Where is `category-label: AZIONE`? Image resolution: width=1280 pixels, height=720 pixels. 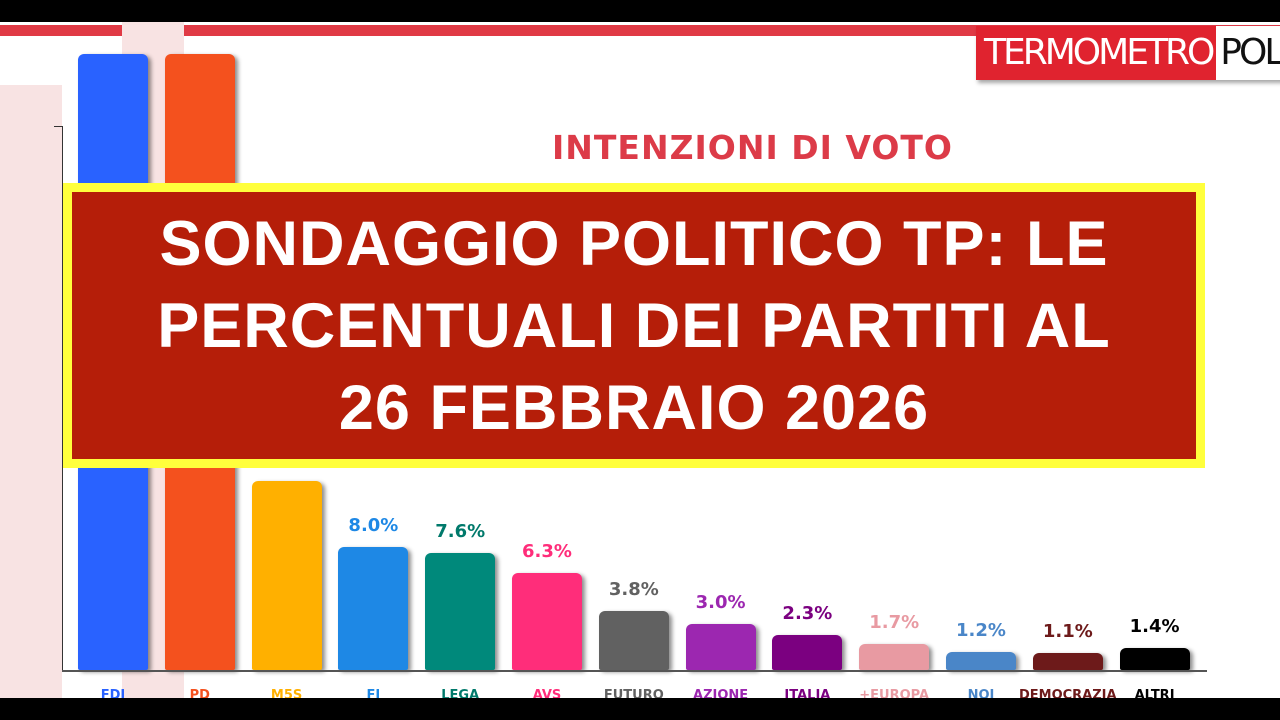
category-label: AZIONE is located at coordinates (721, 693).